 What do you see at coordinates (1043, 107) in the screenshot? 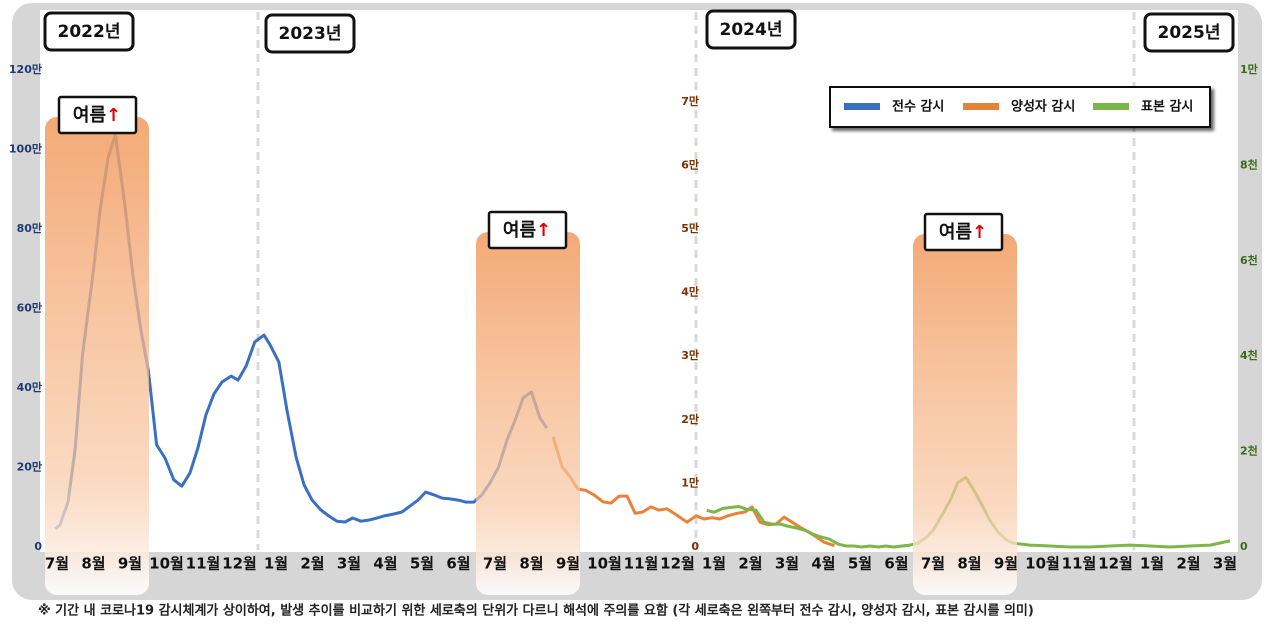
I see `legend-label: 양성자 감시` at bounding box center [1043, 107].